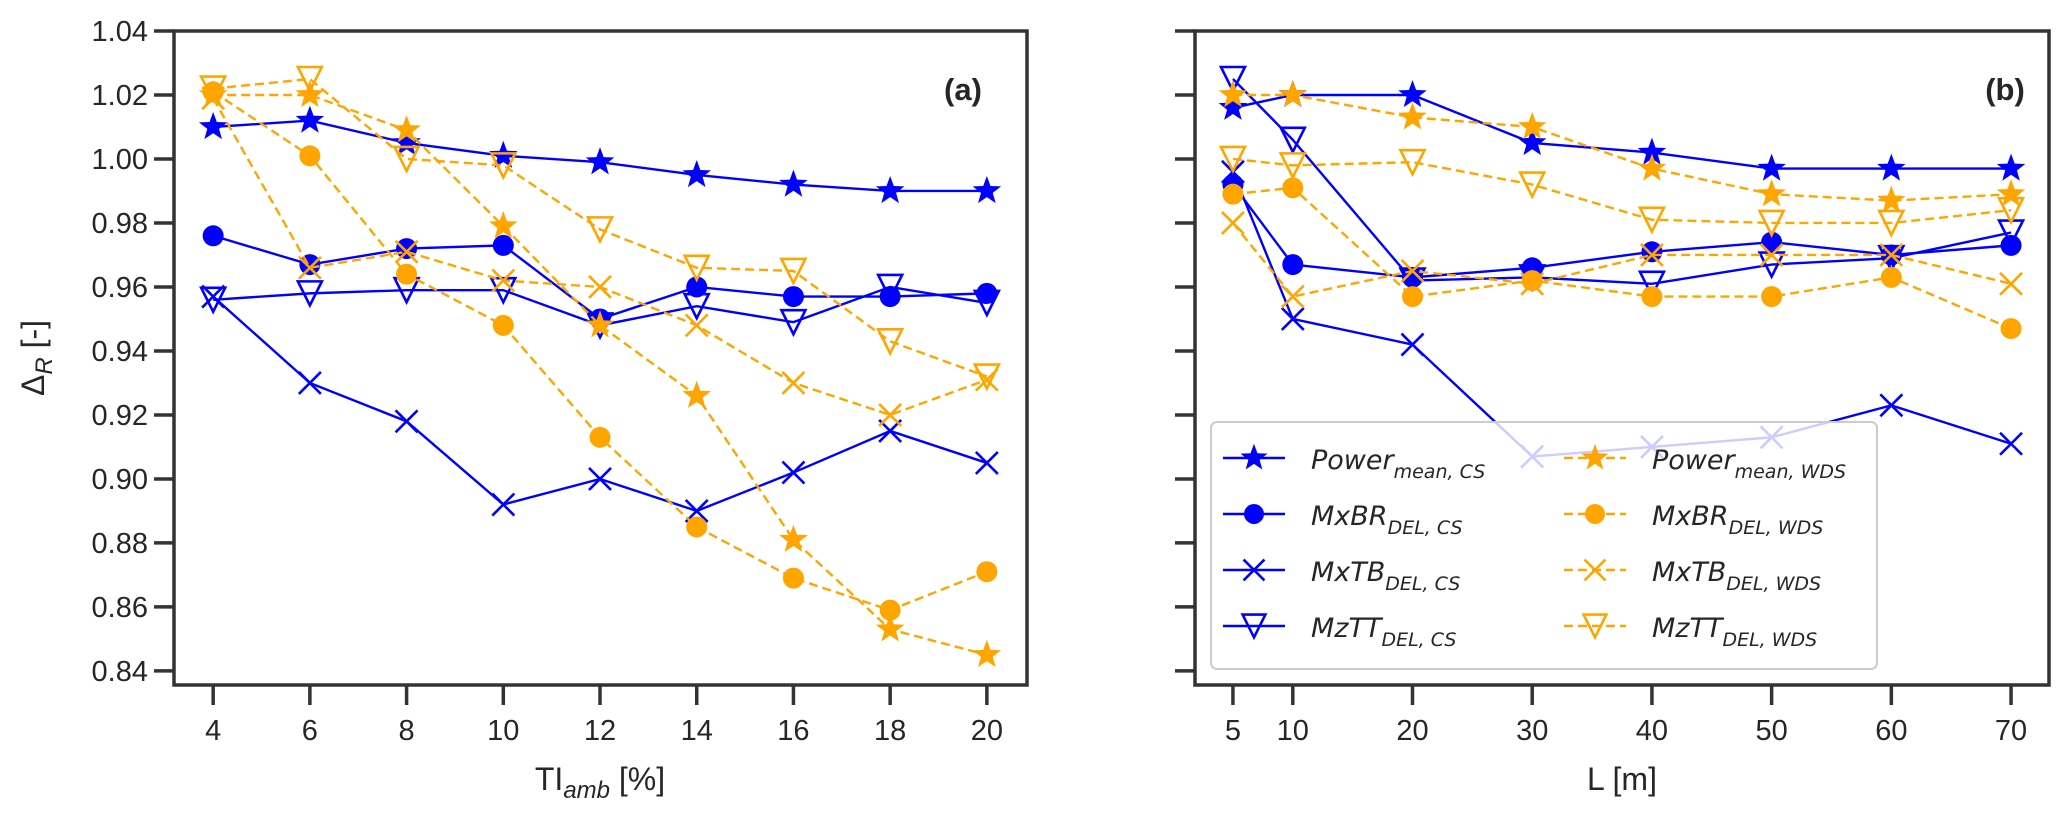 This screenshot has height=819, width=2067. What do you see at coordinates (637, 779) in the screenshot?
I see `panel-a-xlabel-suffix: [%]` at bounding box center [637, 779].